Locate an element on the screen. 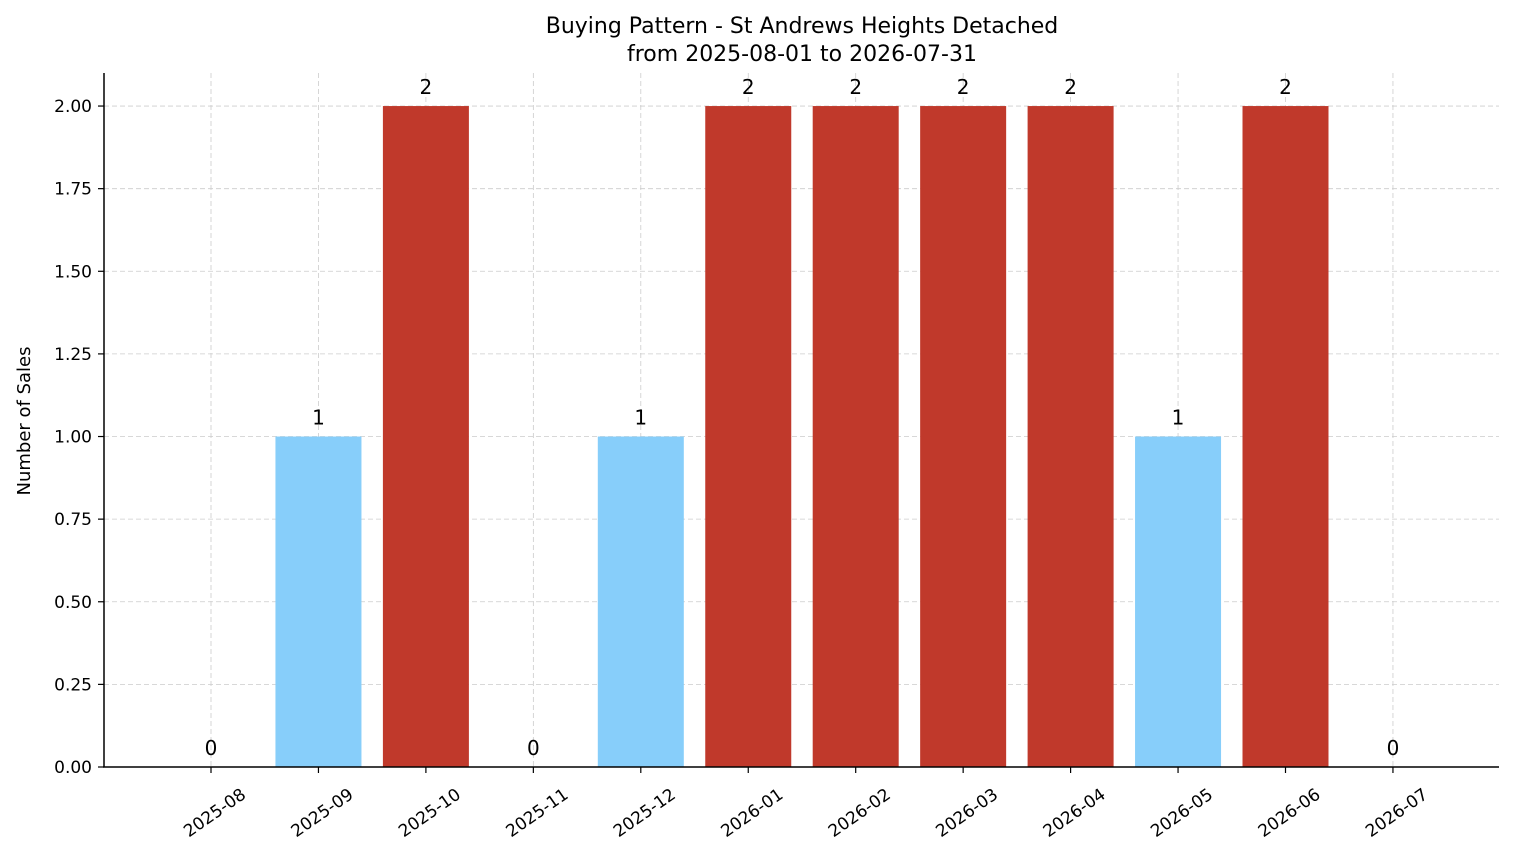  data-label-2025-11: 0 is located at coordinates (533, 748).